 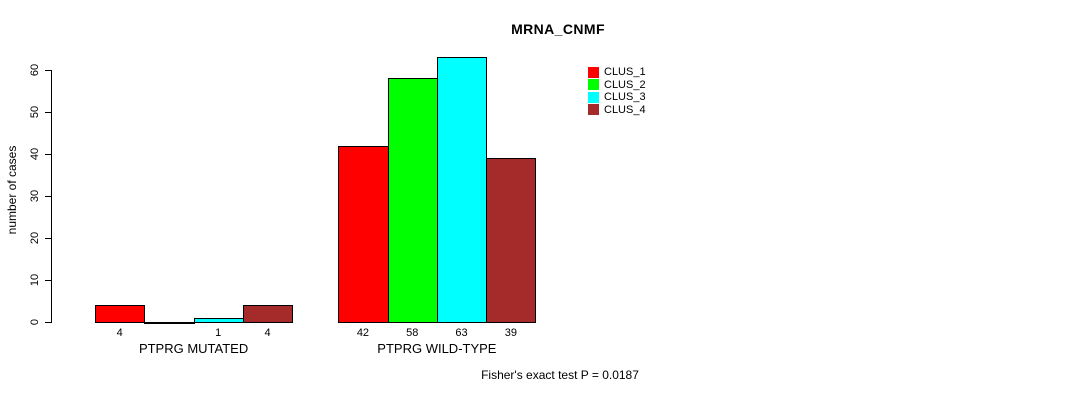 I want to click on bar-clus_2-group2, so click(x=412, y=200).